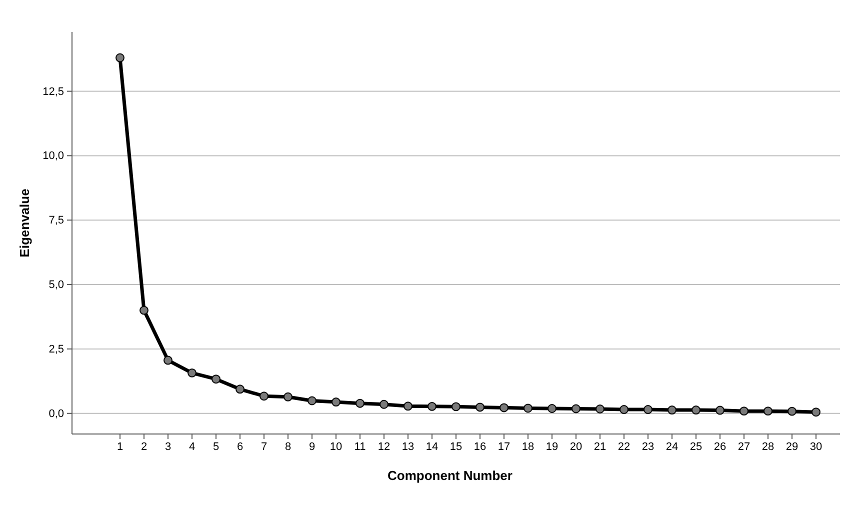 The image size is (850, 526). I want to click on x-tick-label: 6, so click(240, 446).